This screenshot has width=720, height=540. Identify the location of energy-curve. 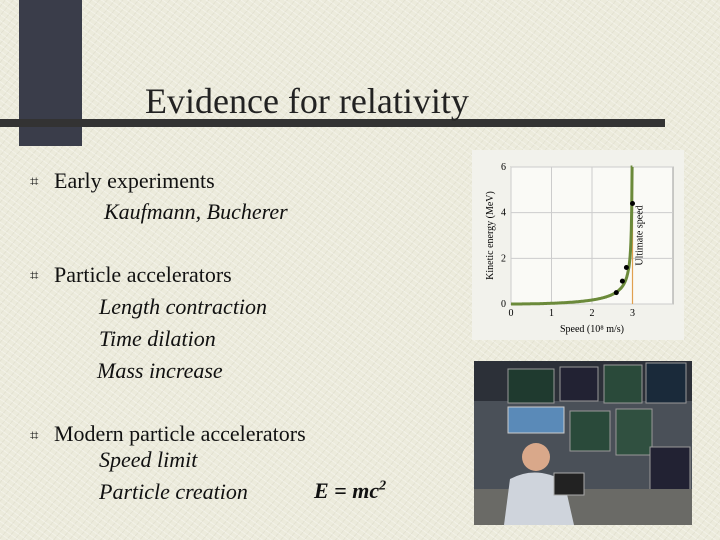
(572, 235).